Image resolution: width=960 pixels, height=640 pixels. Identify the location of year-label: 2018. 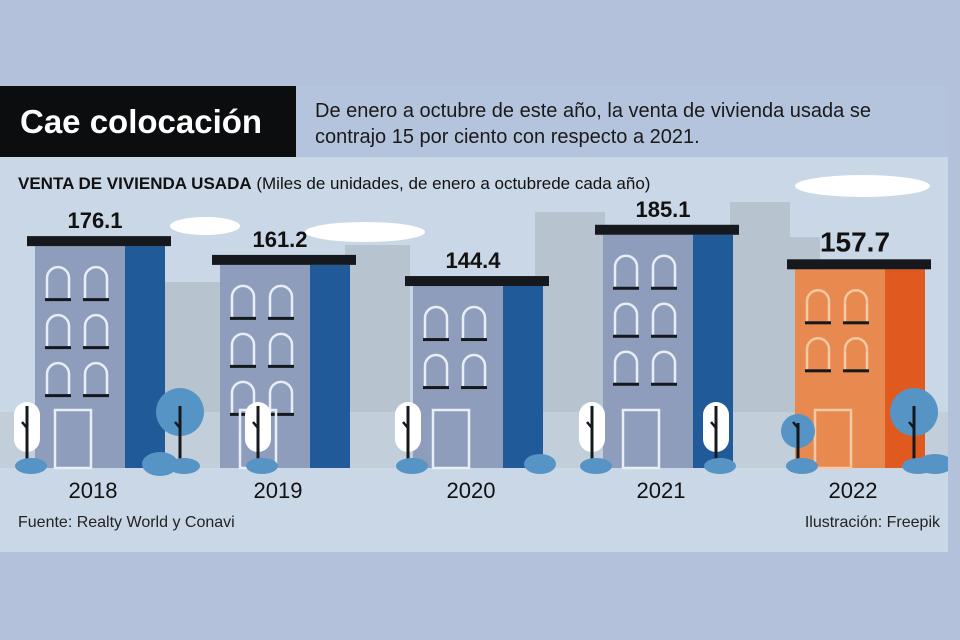
(93, 490).